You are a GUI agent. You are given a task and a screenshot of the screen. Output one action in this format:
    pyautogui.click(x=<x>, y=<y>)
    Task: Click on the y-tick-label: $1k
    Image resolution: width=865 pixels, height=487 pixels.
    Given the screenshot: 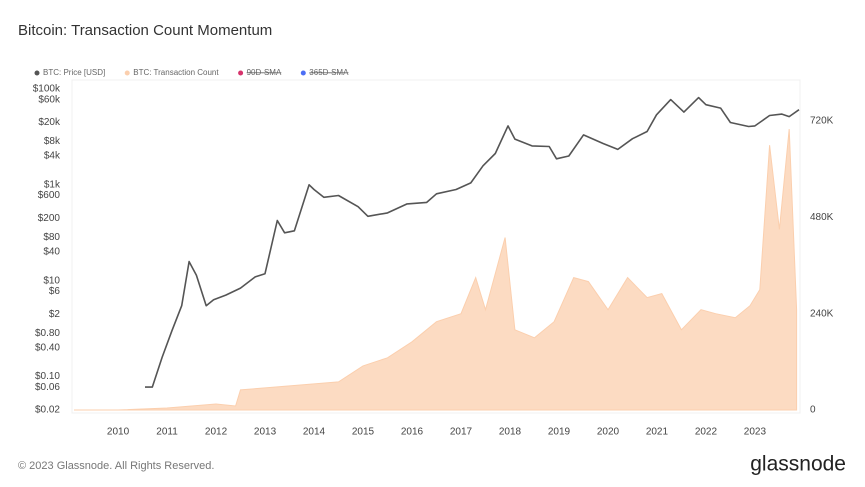 What is the action you would take?
    pyautogui.click(x=52, y=184)
    